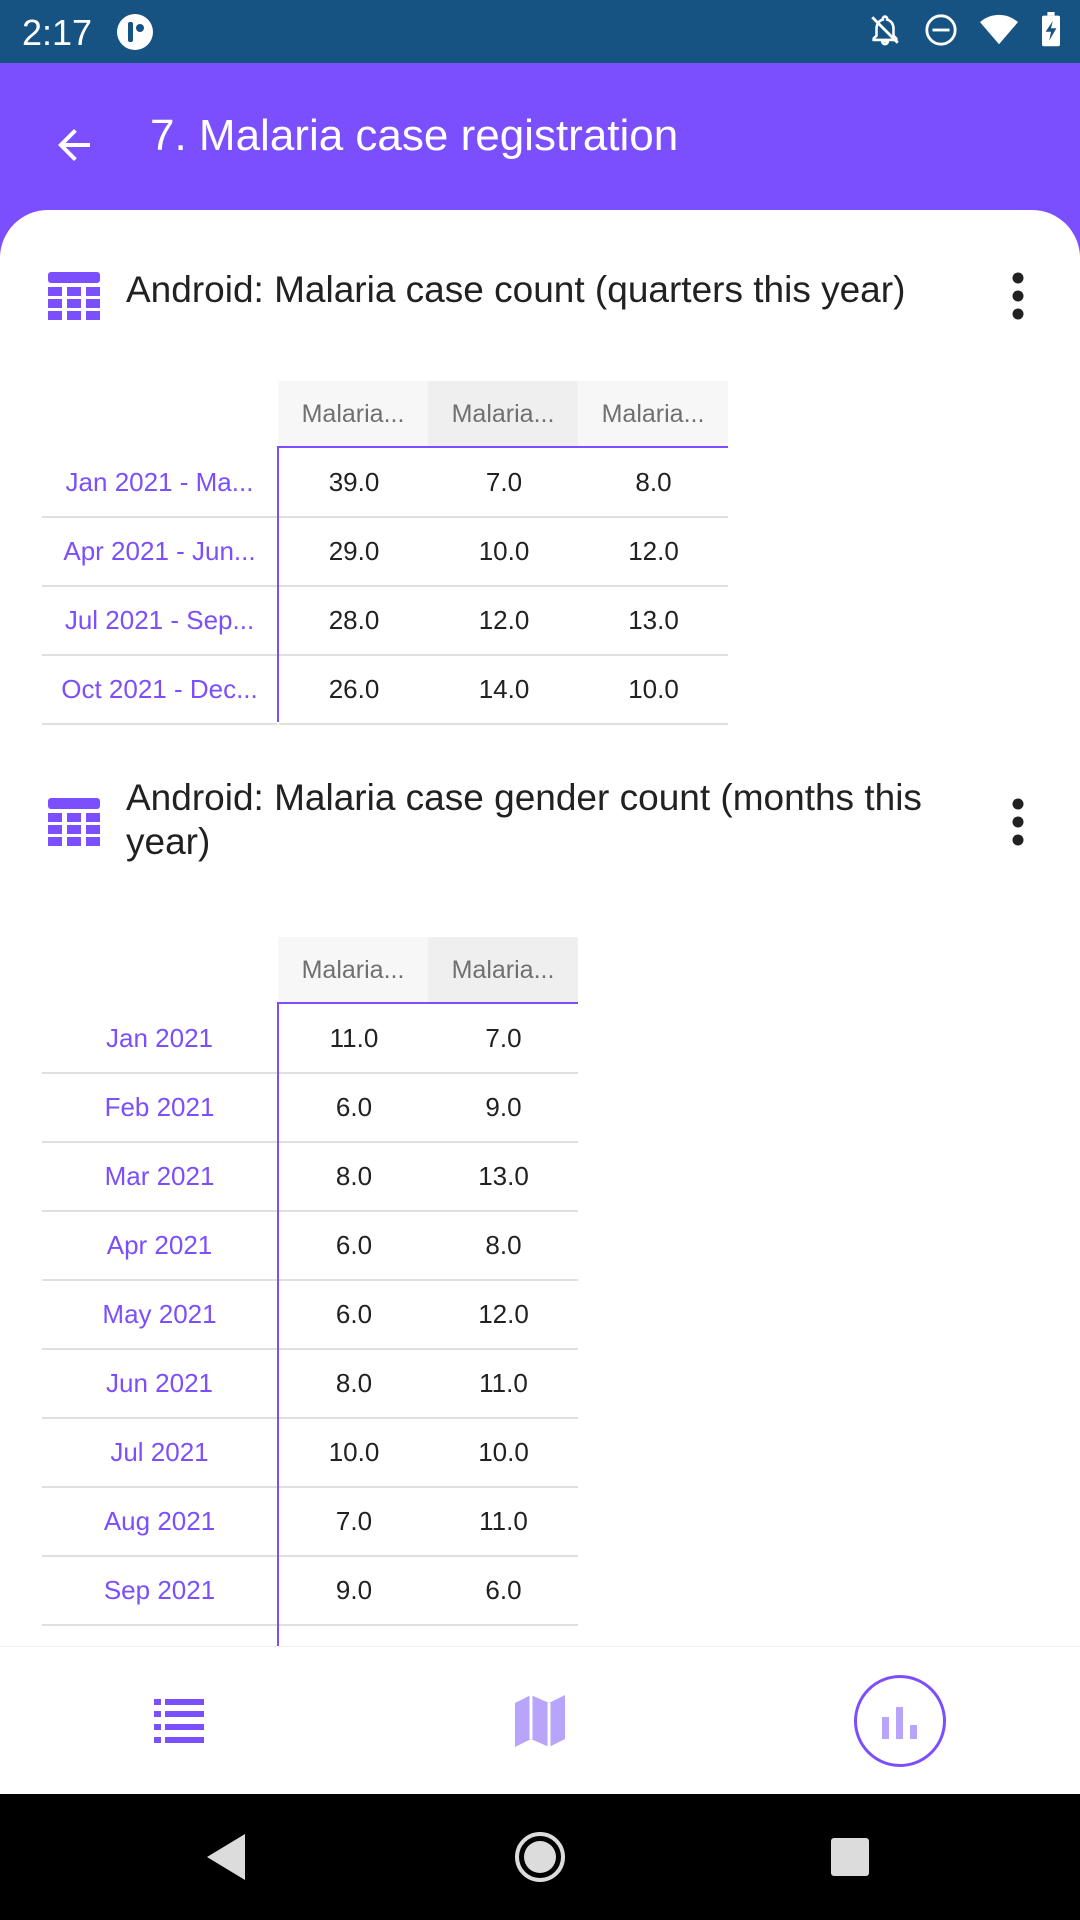 This screenshot has height=1920, width=1080. What do you see at coordinates (354, 621) in the screenshot?
I see `table-cell: 28.0` at bounding box center [354, 621].